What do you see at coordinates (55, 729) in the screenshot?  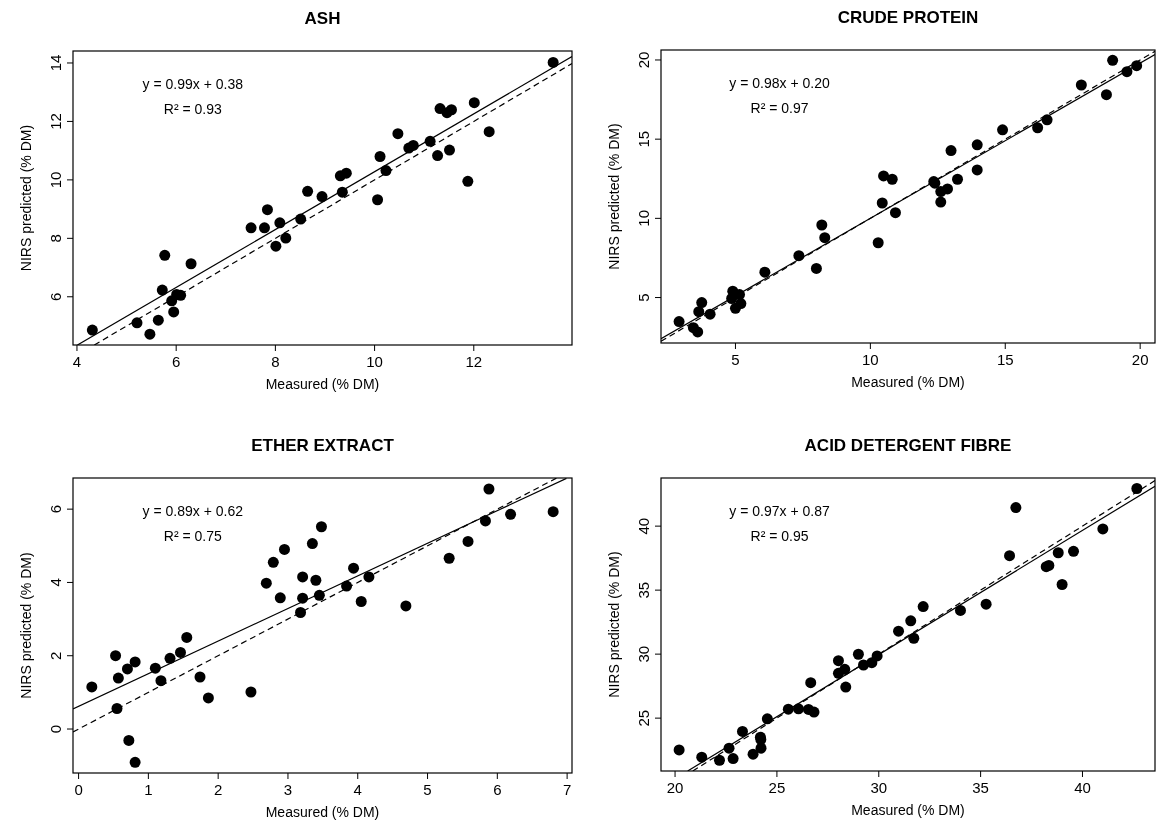 I see `y-tick-label: 0` at bounding box center [55, 729].